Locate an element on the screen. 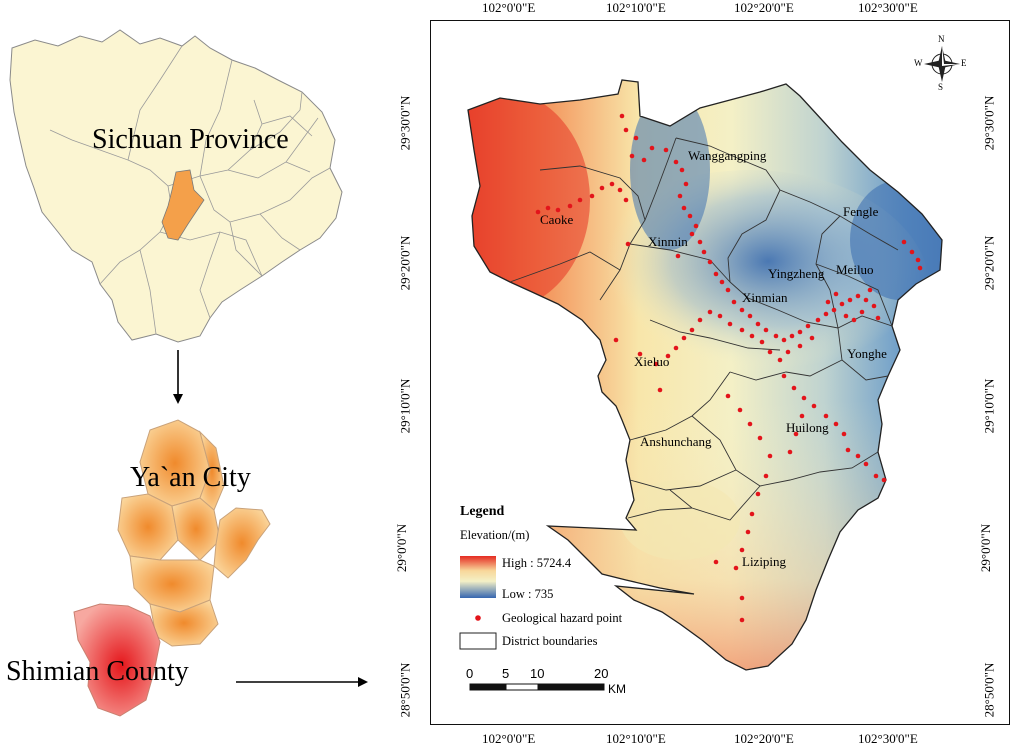  town-label: Fengle is located at coordinates (861, 211).